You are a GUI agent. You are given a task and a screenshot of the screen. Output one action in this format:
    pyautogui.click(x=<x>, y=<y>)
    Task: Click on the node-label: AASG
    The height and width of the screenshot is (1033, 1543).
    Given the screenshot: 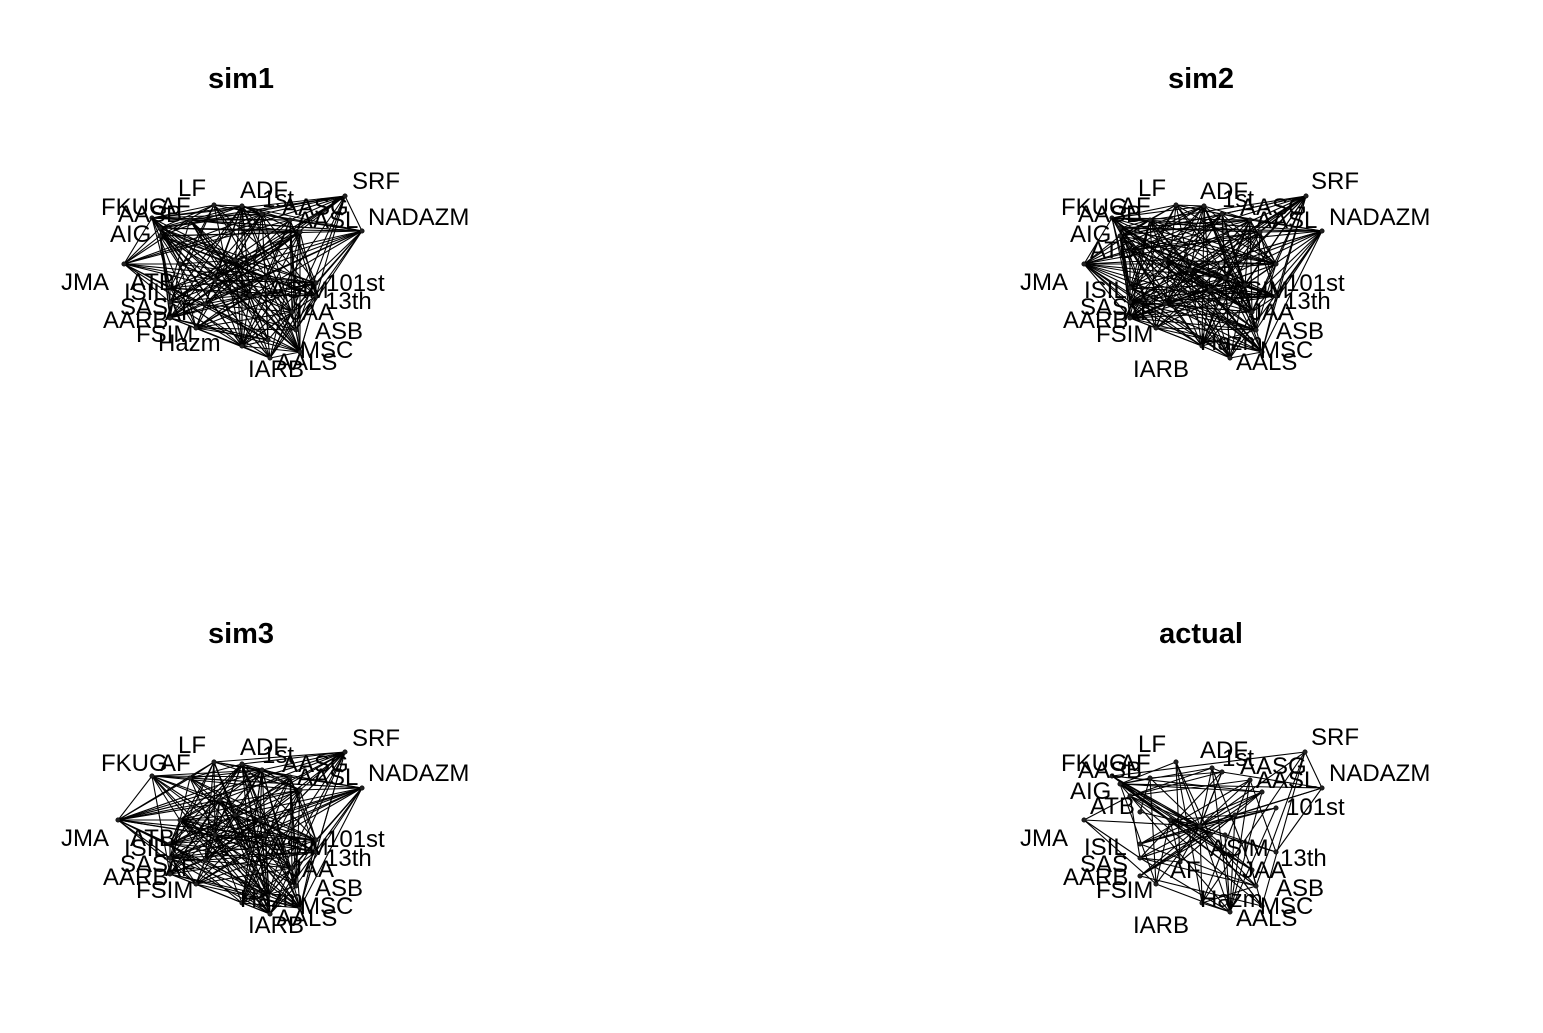 What is the action you would take?
    pyautogui.click(x=1273, y=207)
    